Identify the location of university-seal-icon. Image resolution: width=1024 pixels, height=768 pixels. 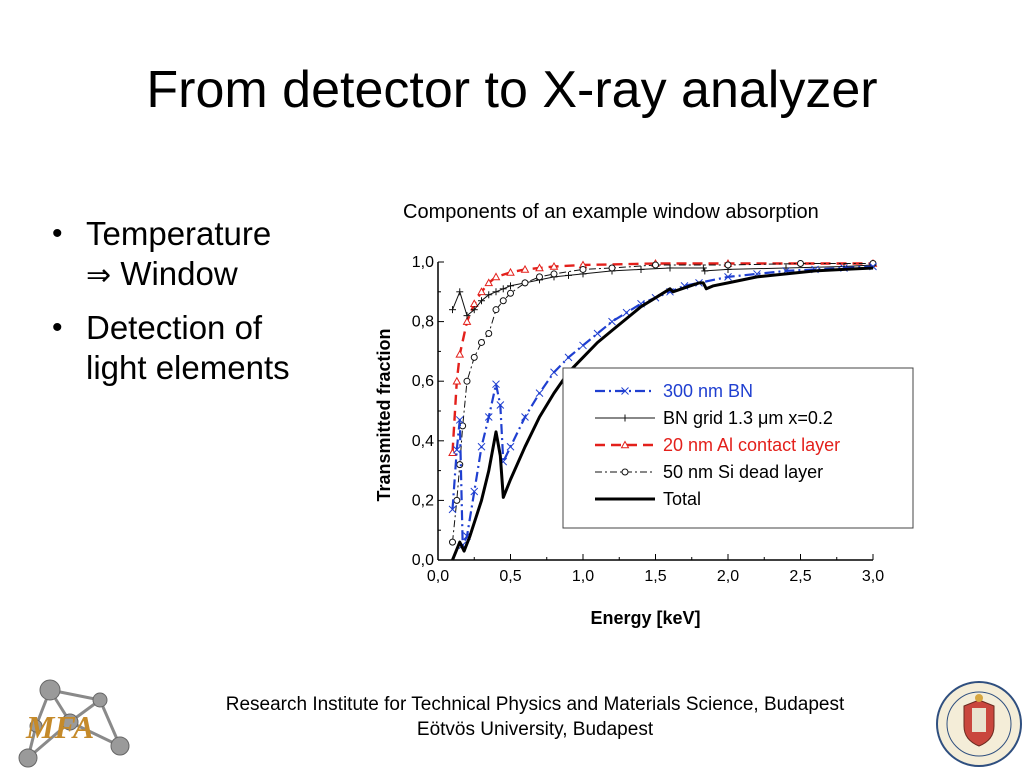
(979, 724).